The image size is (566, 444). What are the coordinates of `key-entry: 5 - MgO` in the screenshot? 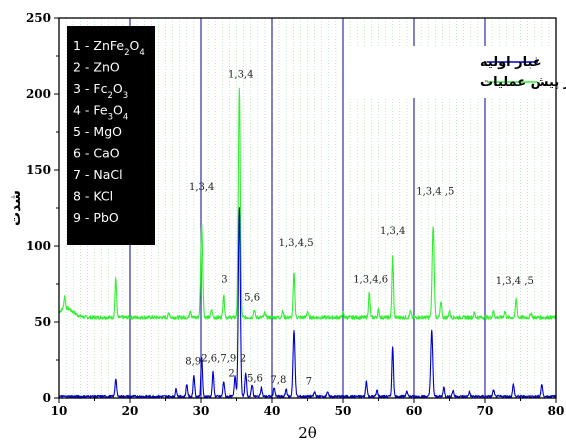 It's located at (97, 131).